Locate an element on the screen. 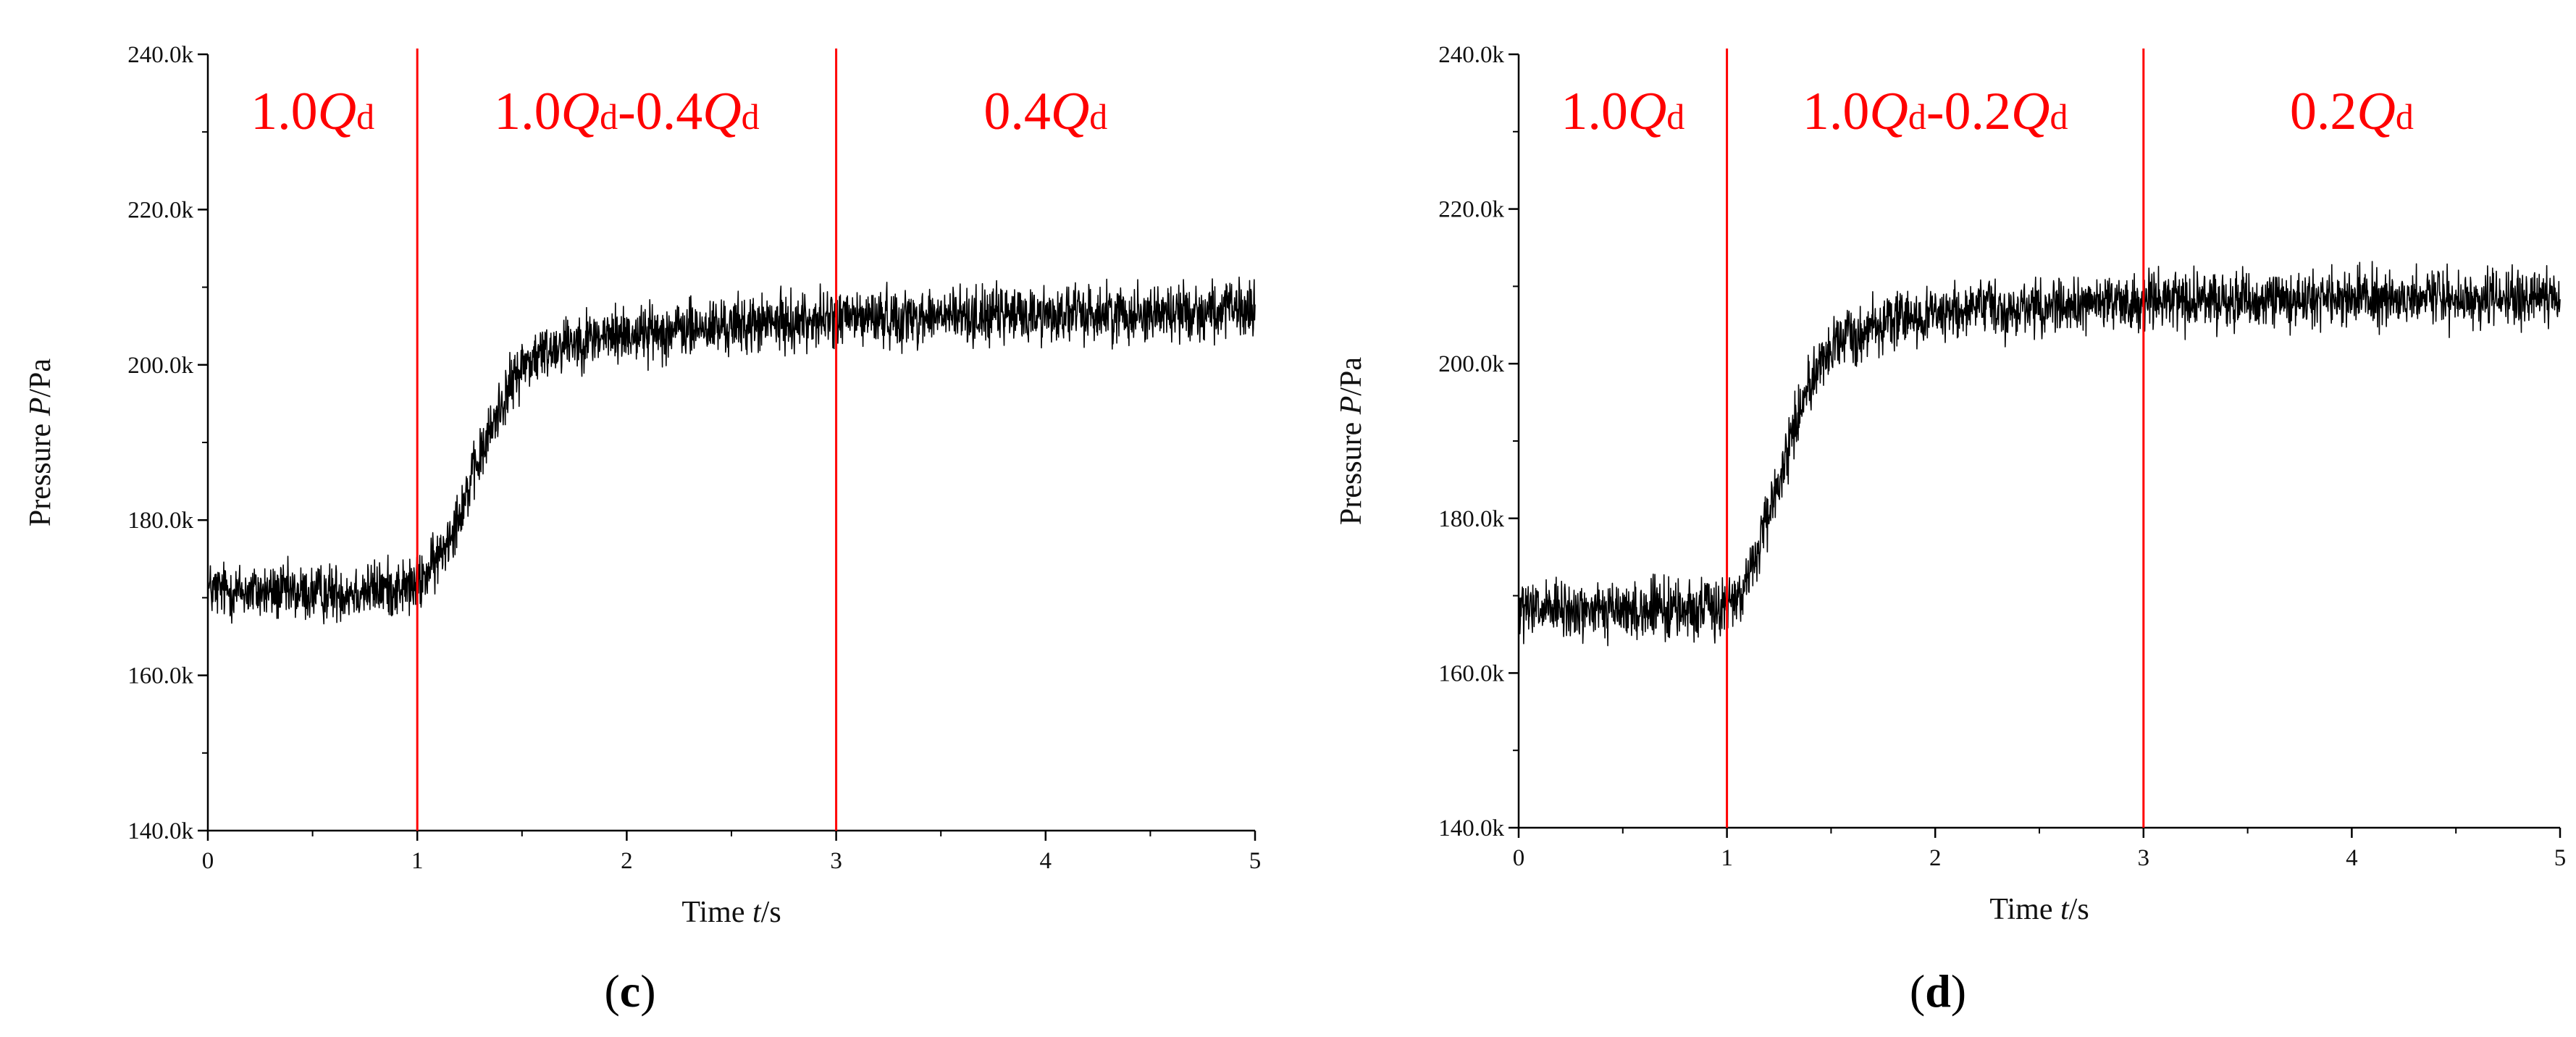 This screenshot has height=1037, width=2576. x-tick-label-d: 0 is located at coordinates (1519, 858).